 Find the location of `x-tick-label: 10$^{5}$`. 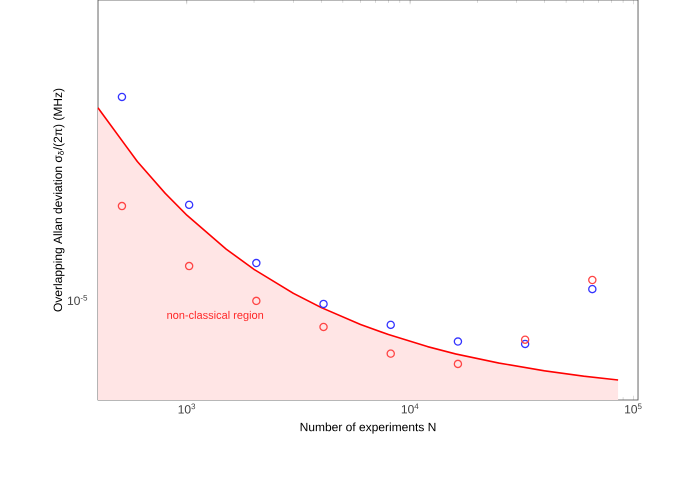

x-tick-label: 10$^{5}$ is located at coordinates (633, 409).